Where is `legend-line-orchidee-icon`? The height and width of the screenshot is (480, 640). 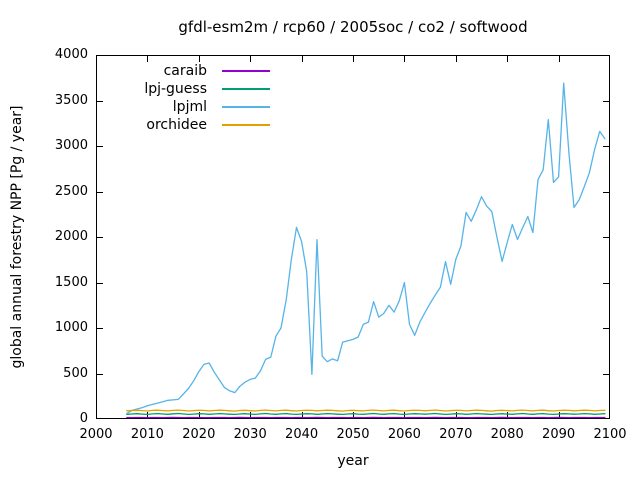 legend-line-orchidee-icon is located at coordinates (246, 125).